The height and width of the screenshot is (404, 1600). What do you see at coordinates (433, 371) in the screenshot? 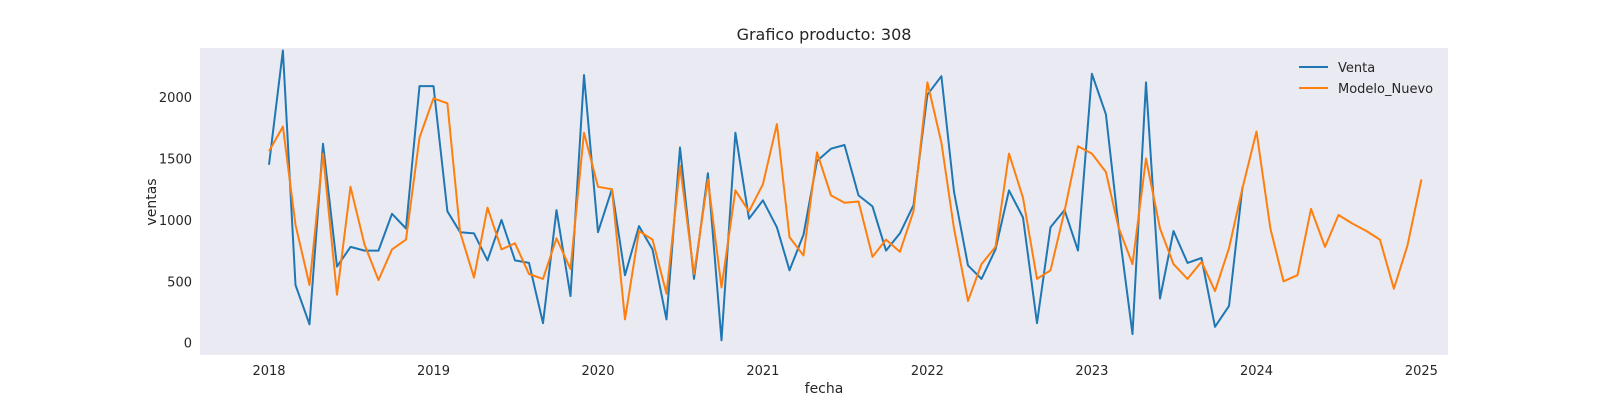
I see `x-tick-label: 2019` at bounding box center [433, 371].